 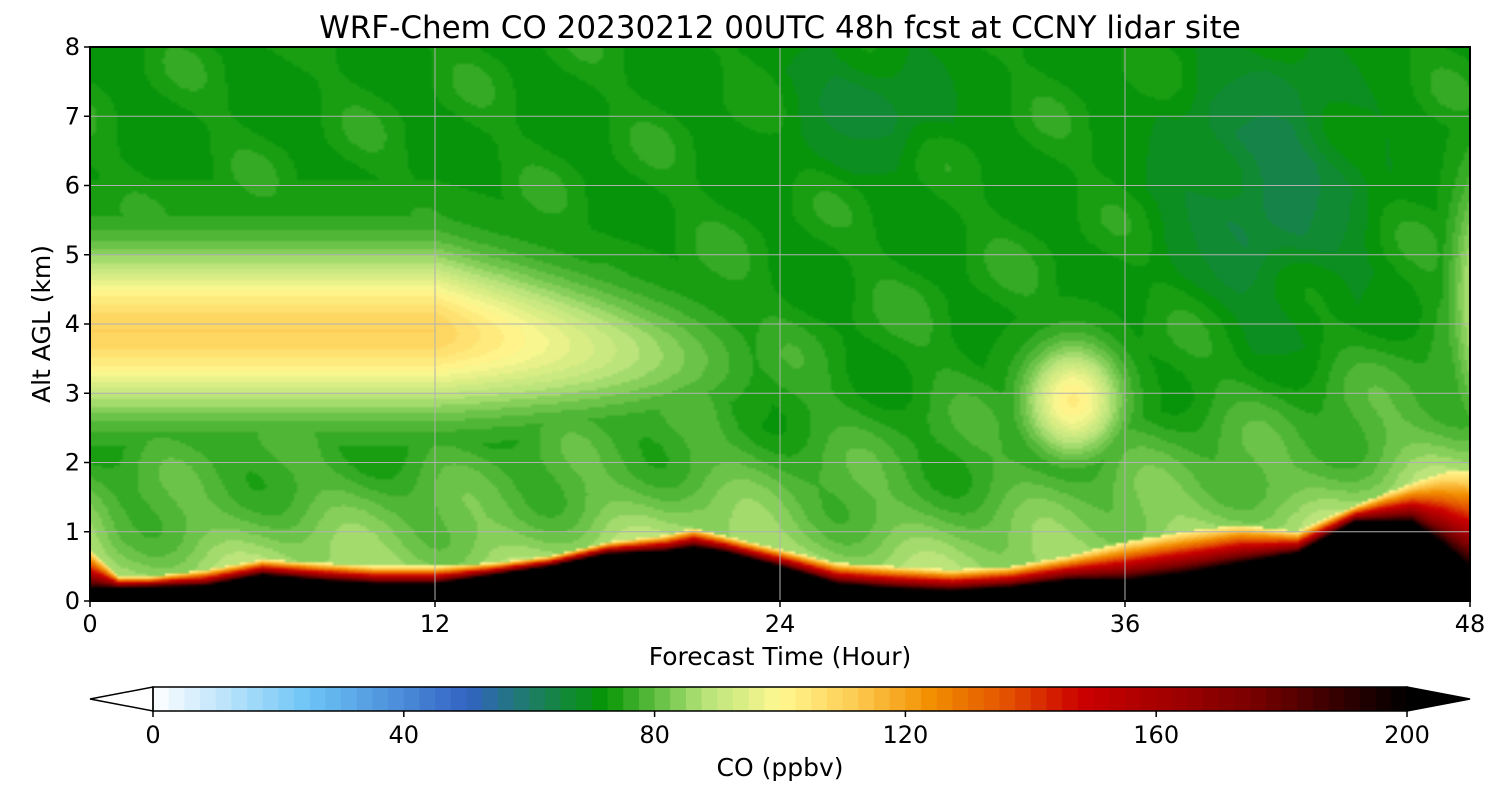 I want to click on x-tick-label: 24, so click(x=780, y=624).